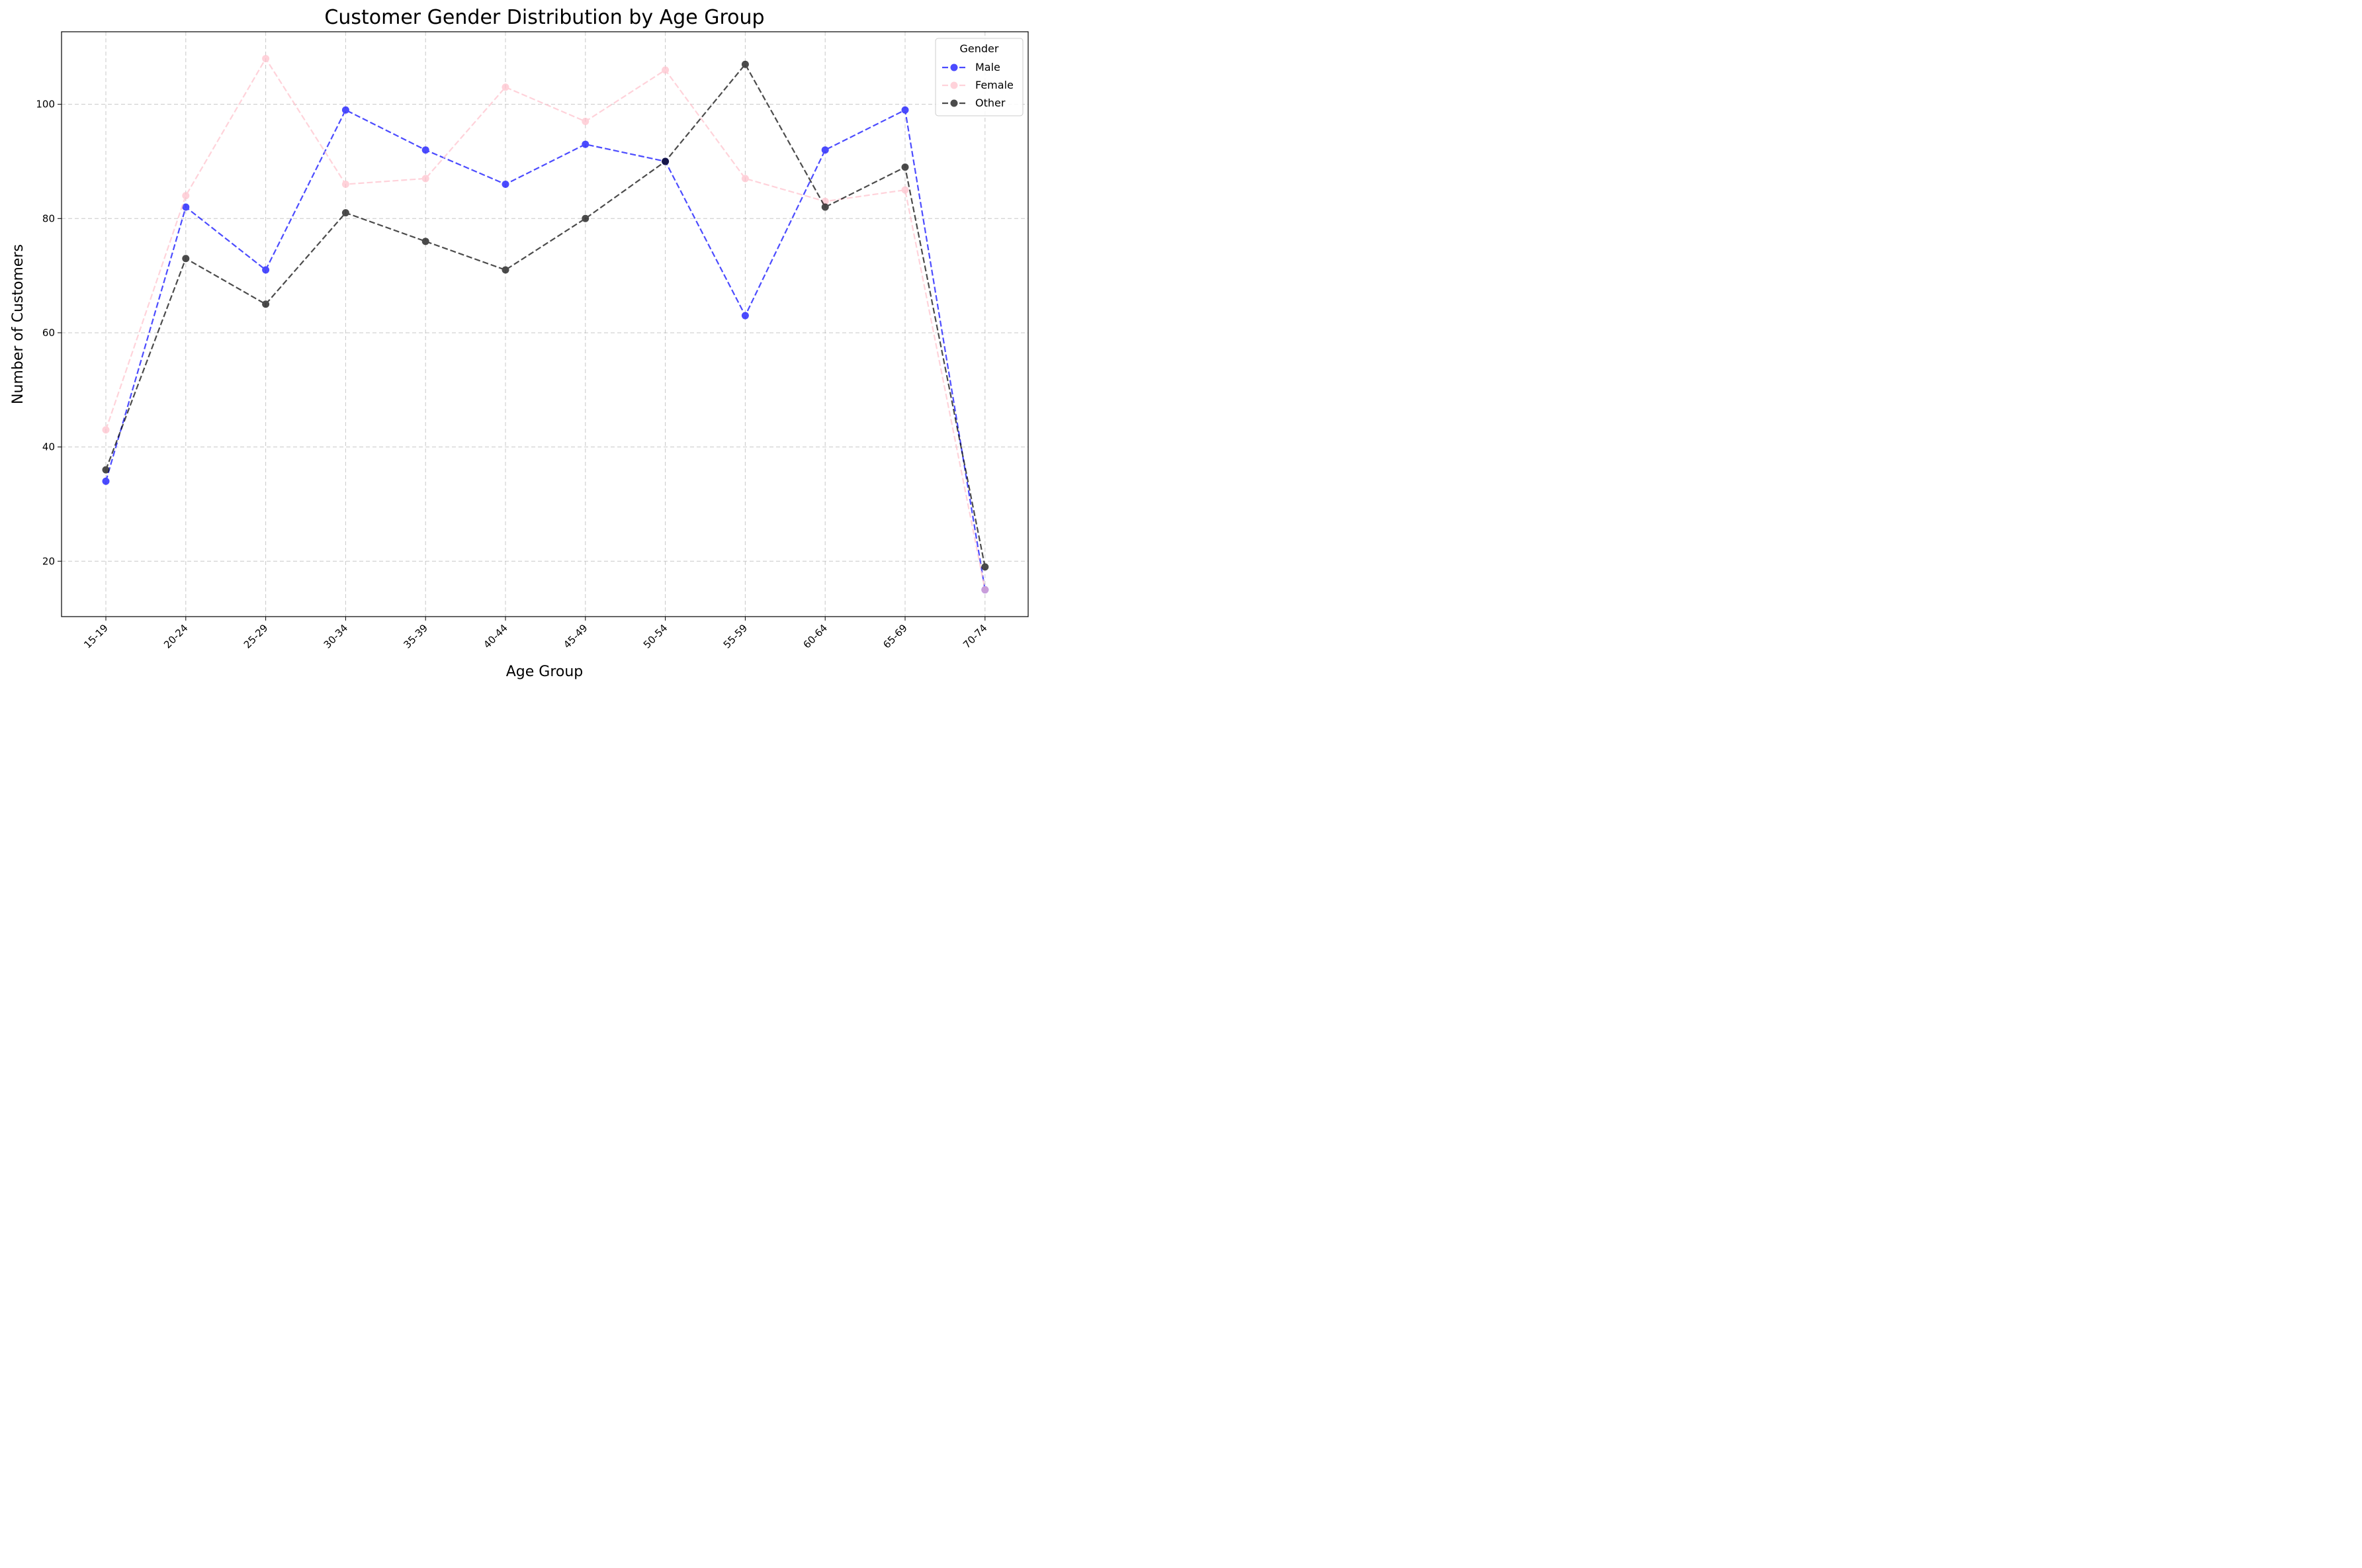 The height and width of the screenshot is (1568, 2362). Describe the element at coordinates (48, 333) in the screenshot. I see `y-tick-label: 60` at that location.